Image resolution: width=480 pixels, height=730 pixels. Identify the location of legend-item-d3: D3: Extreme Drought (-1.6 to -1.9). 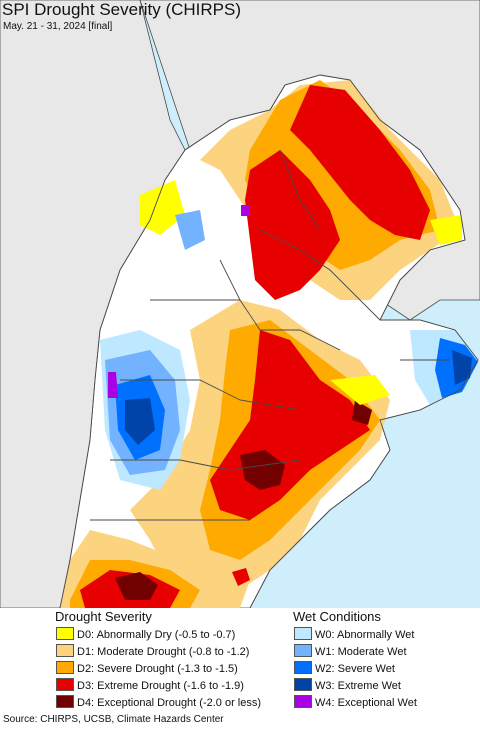
(150, 685).